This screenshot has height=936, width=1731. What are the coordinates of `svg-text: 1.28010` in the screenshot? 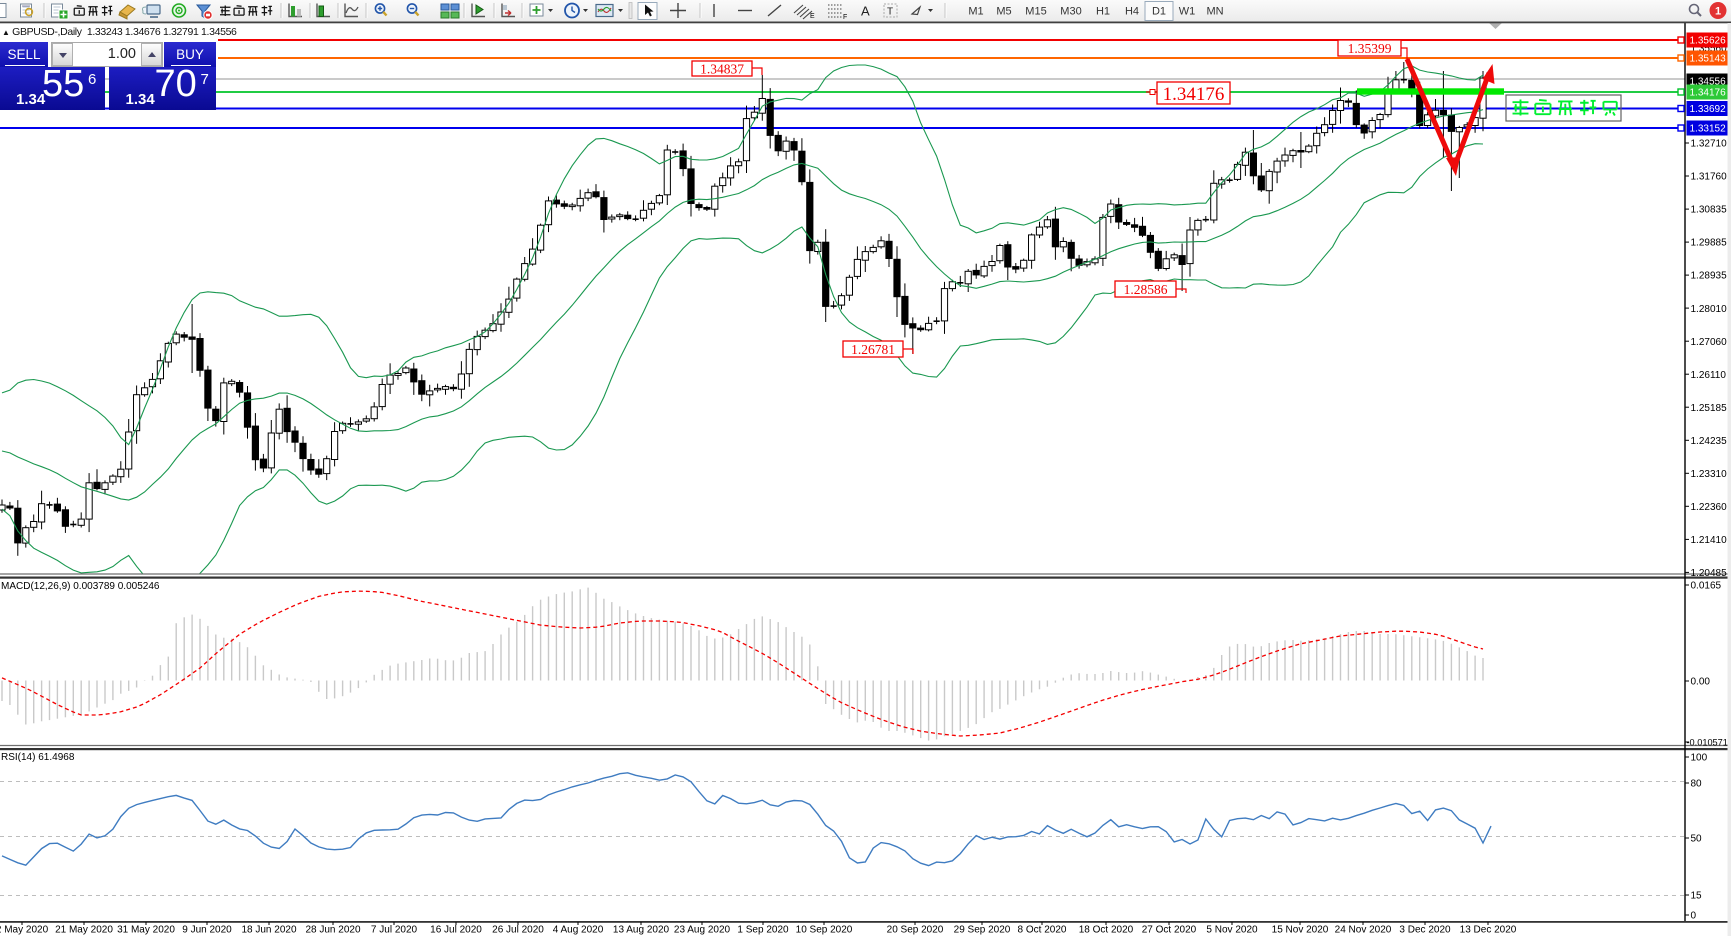 It's located at (1709, 309).